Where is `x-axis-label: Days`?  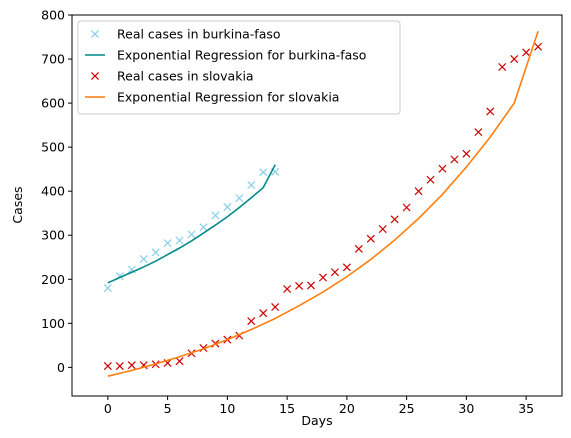 x-axis-label: Days is located at coordinates (316, 420).